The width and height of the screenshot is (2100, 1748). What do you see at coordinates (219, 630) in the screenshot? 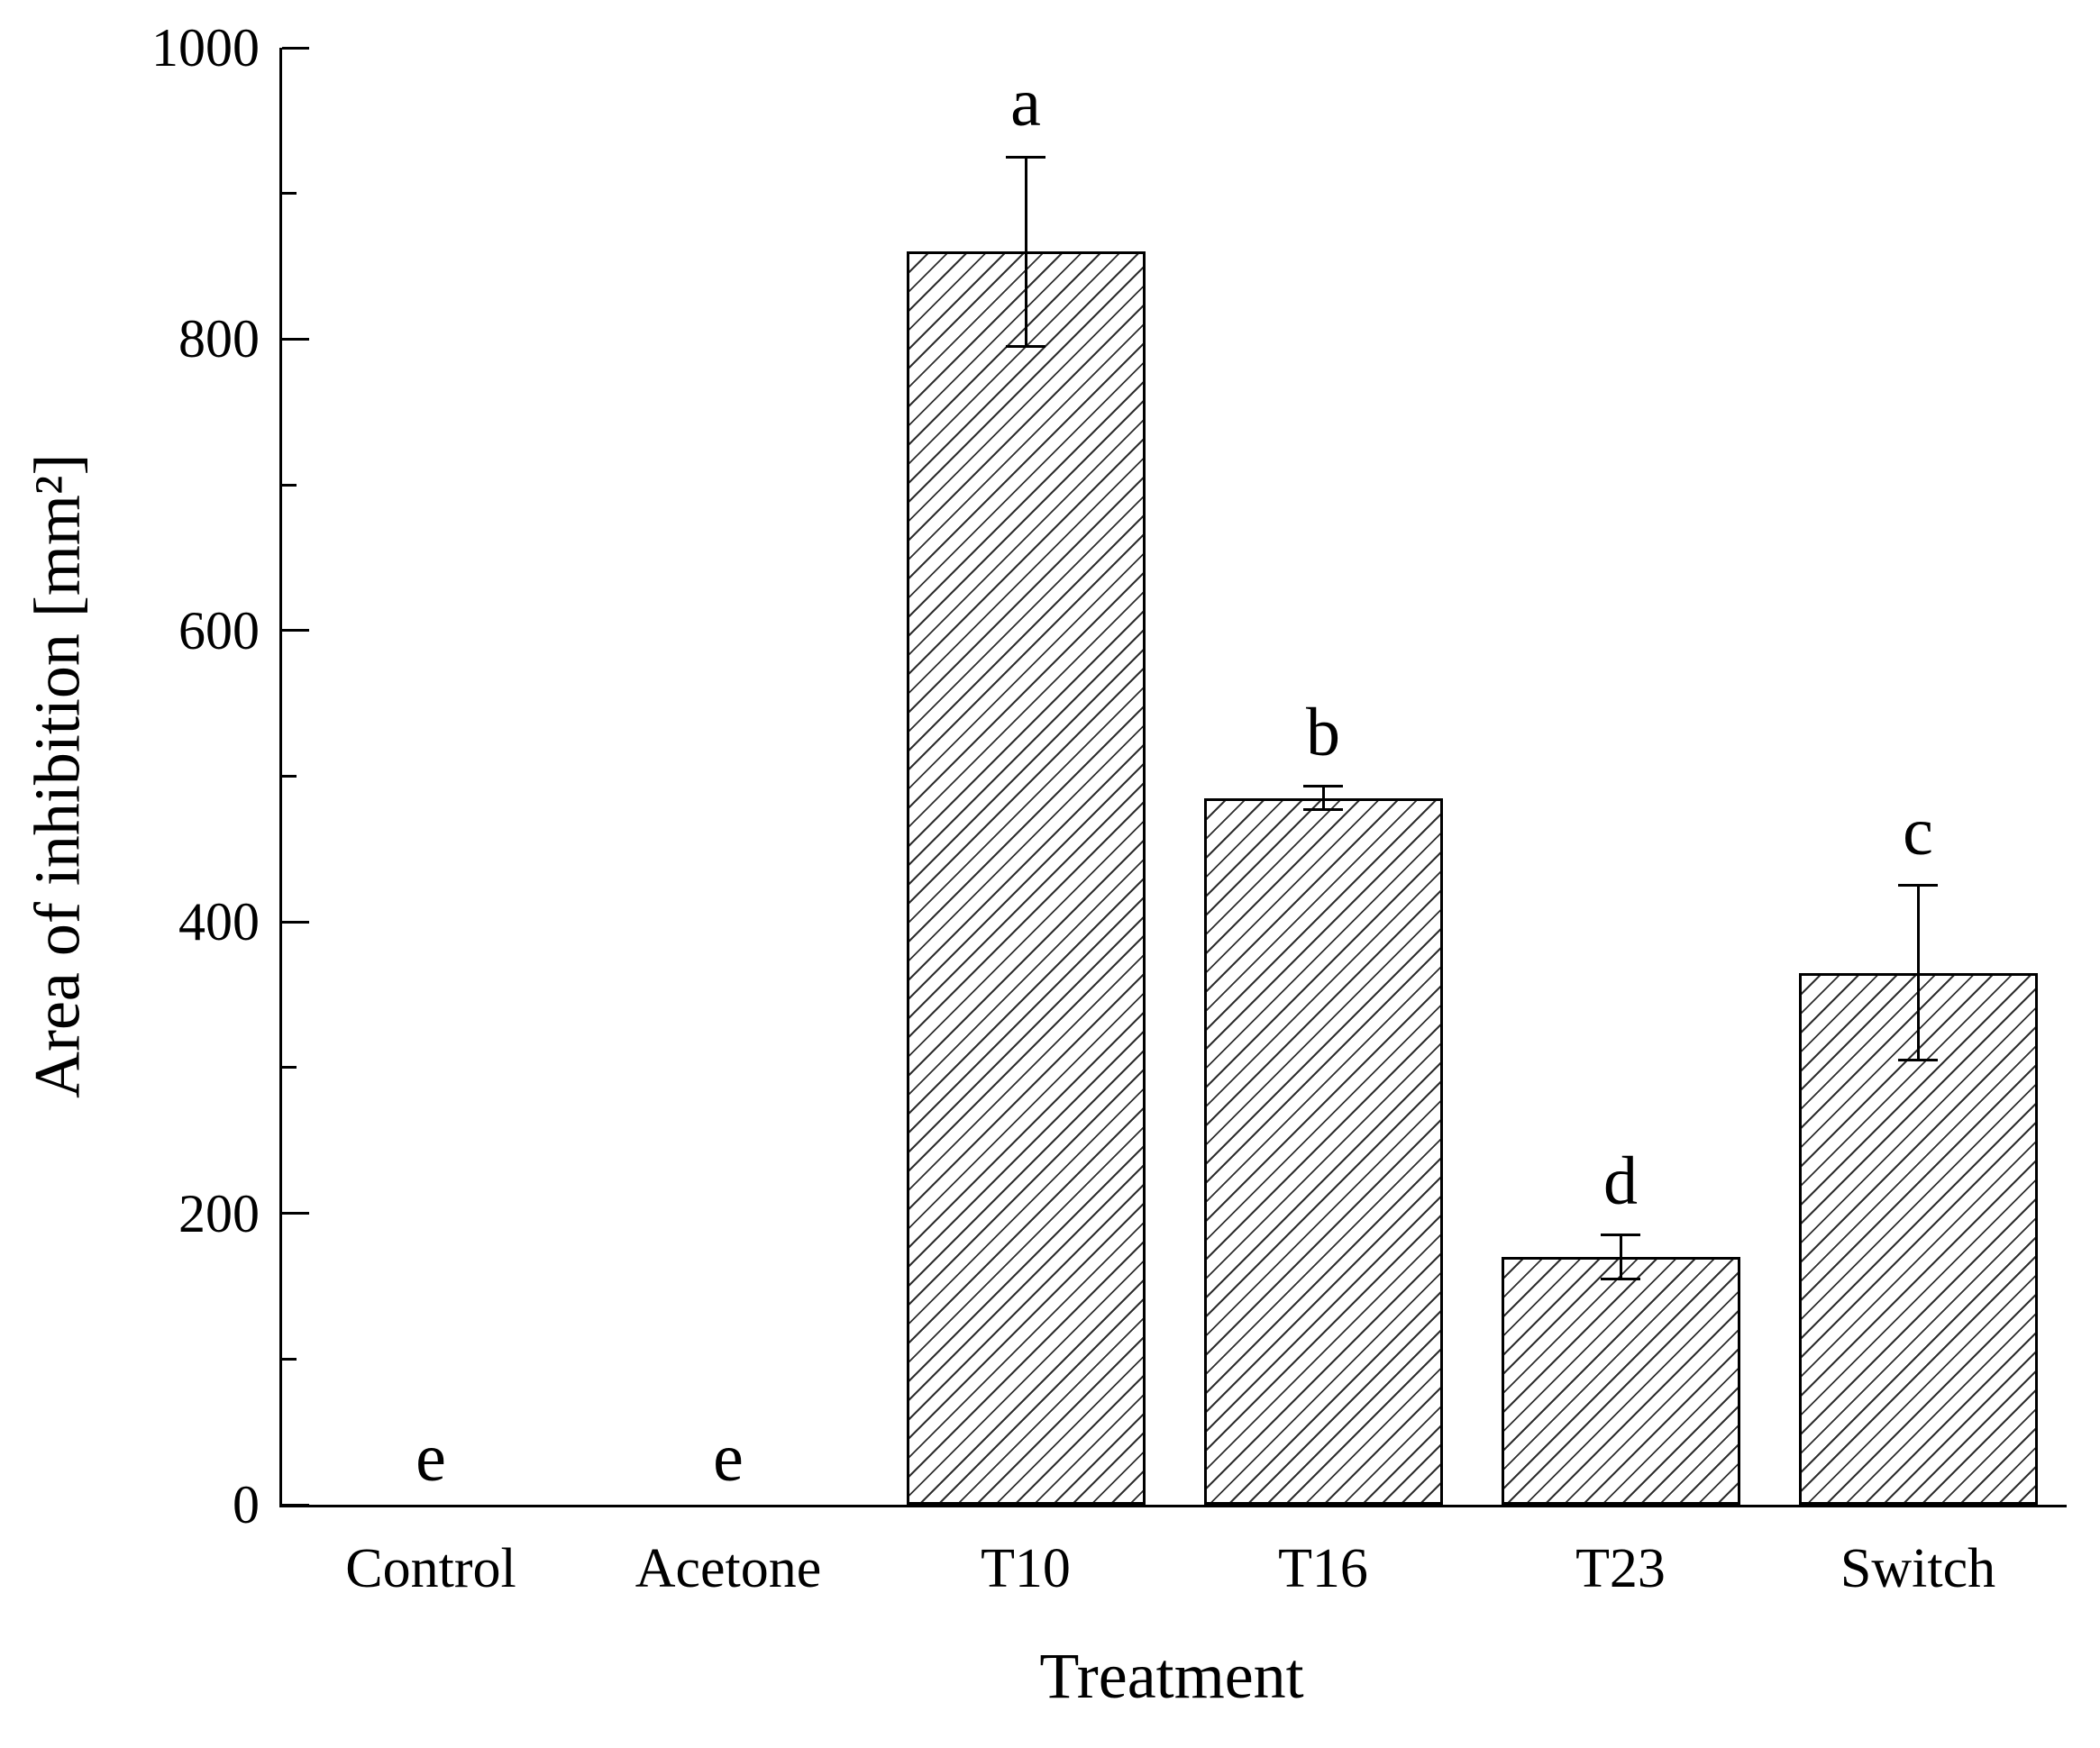
I see `y-tick-label: 600` at bounding box center [219, 630].